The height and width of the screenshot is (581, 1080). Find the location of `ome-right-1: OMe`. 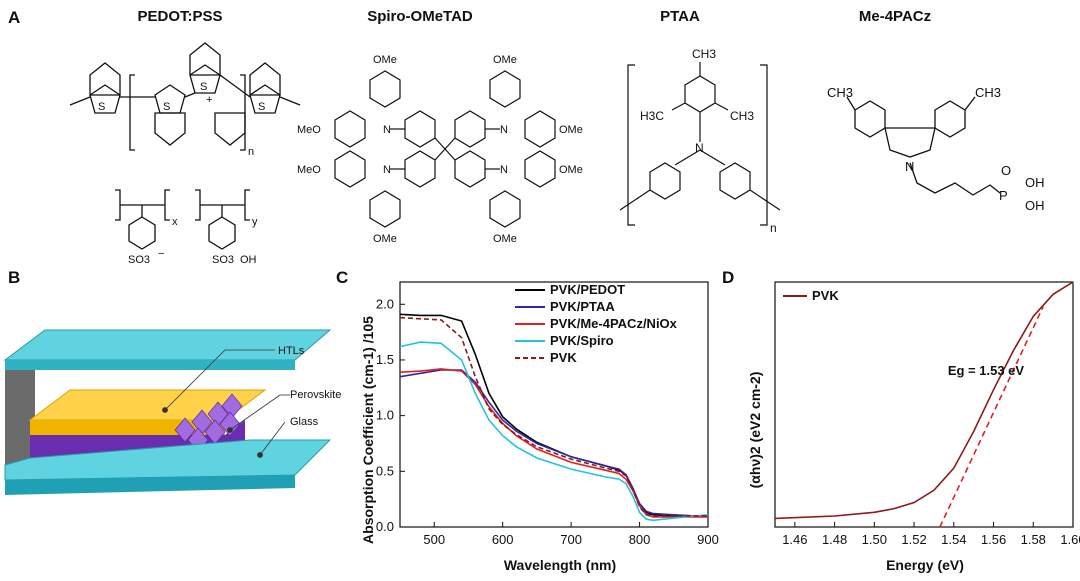

ome-right-1: OMe is located at coordinates (571, 130).